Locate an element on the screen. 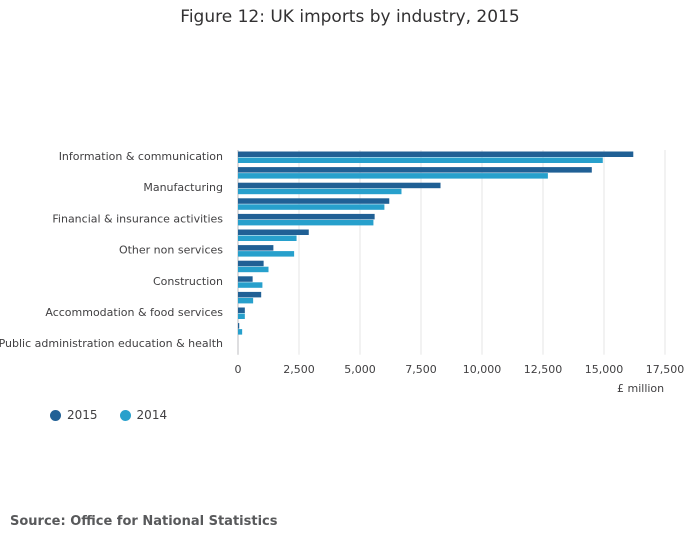 This screenshot has height=549, width=700. x-tick-label: 2,500 is located at coordinates (299, 369).